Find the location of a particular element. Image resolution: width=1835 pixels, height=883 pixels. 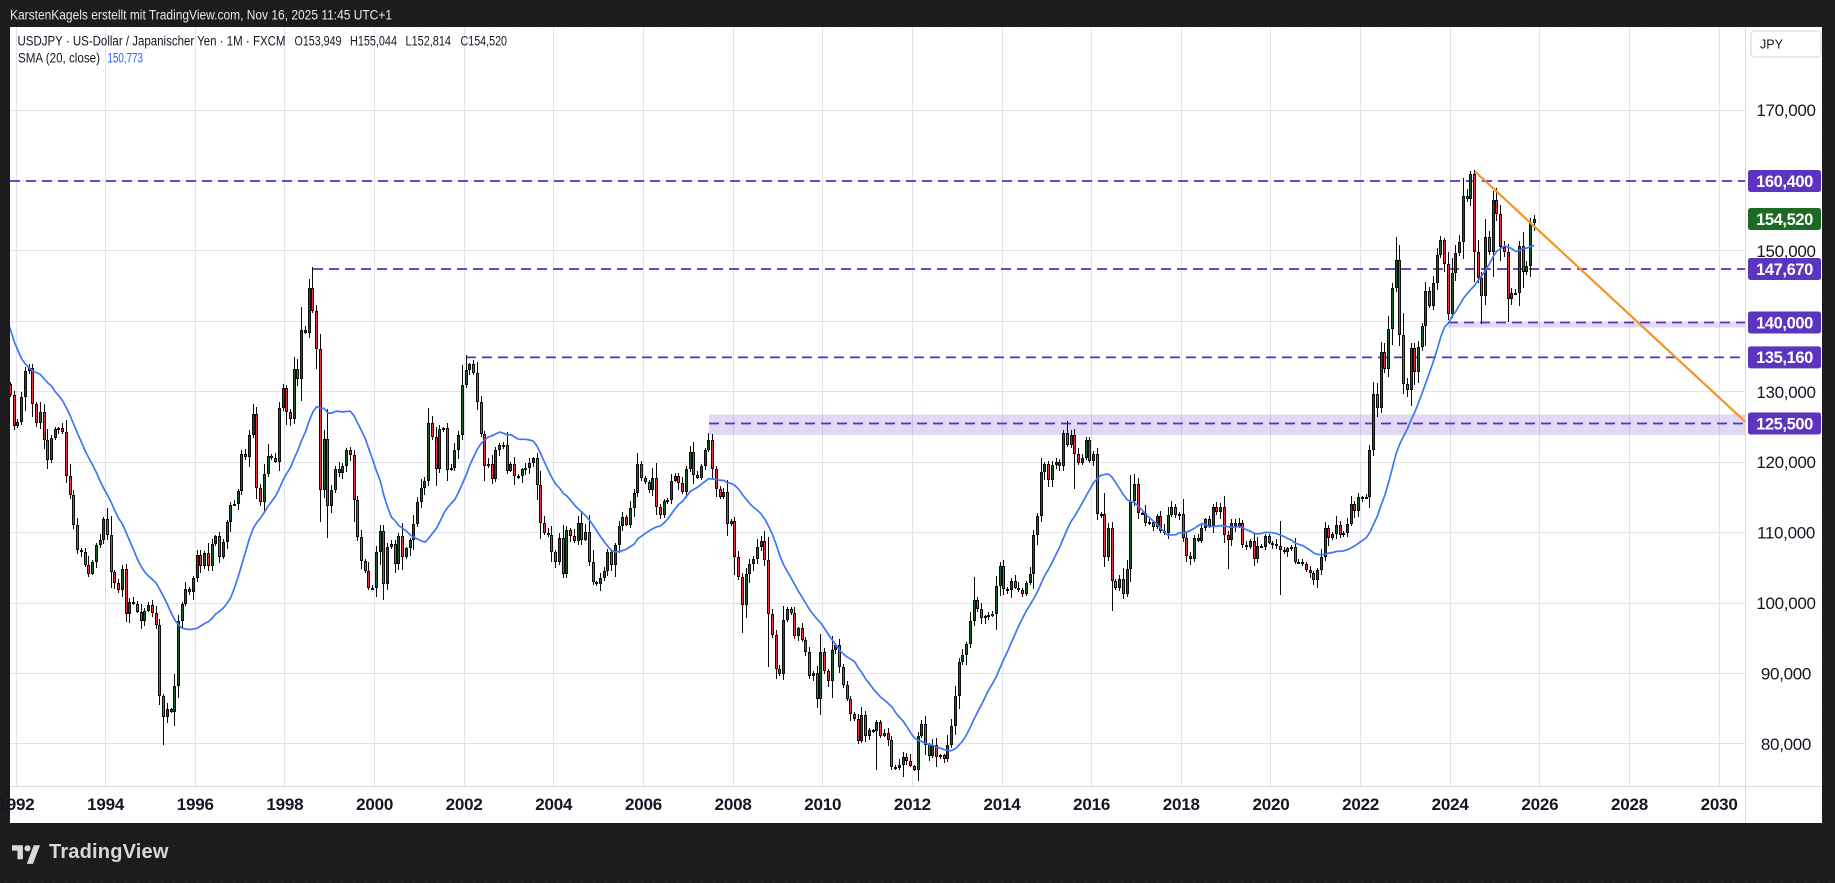

svg-text: O153,949 is located at coordinates (318, 41).